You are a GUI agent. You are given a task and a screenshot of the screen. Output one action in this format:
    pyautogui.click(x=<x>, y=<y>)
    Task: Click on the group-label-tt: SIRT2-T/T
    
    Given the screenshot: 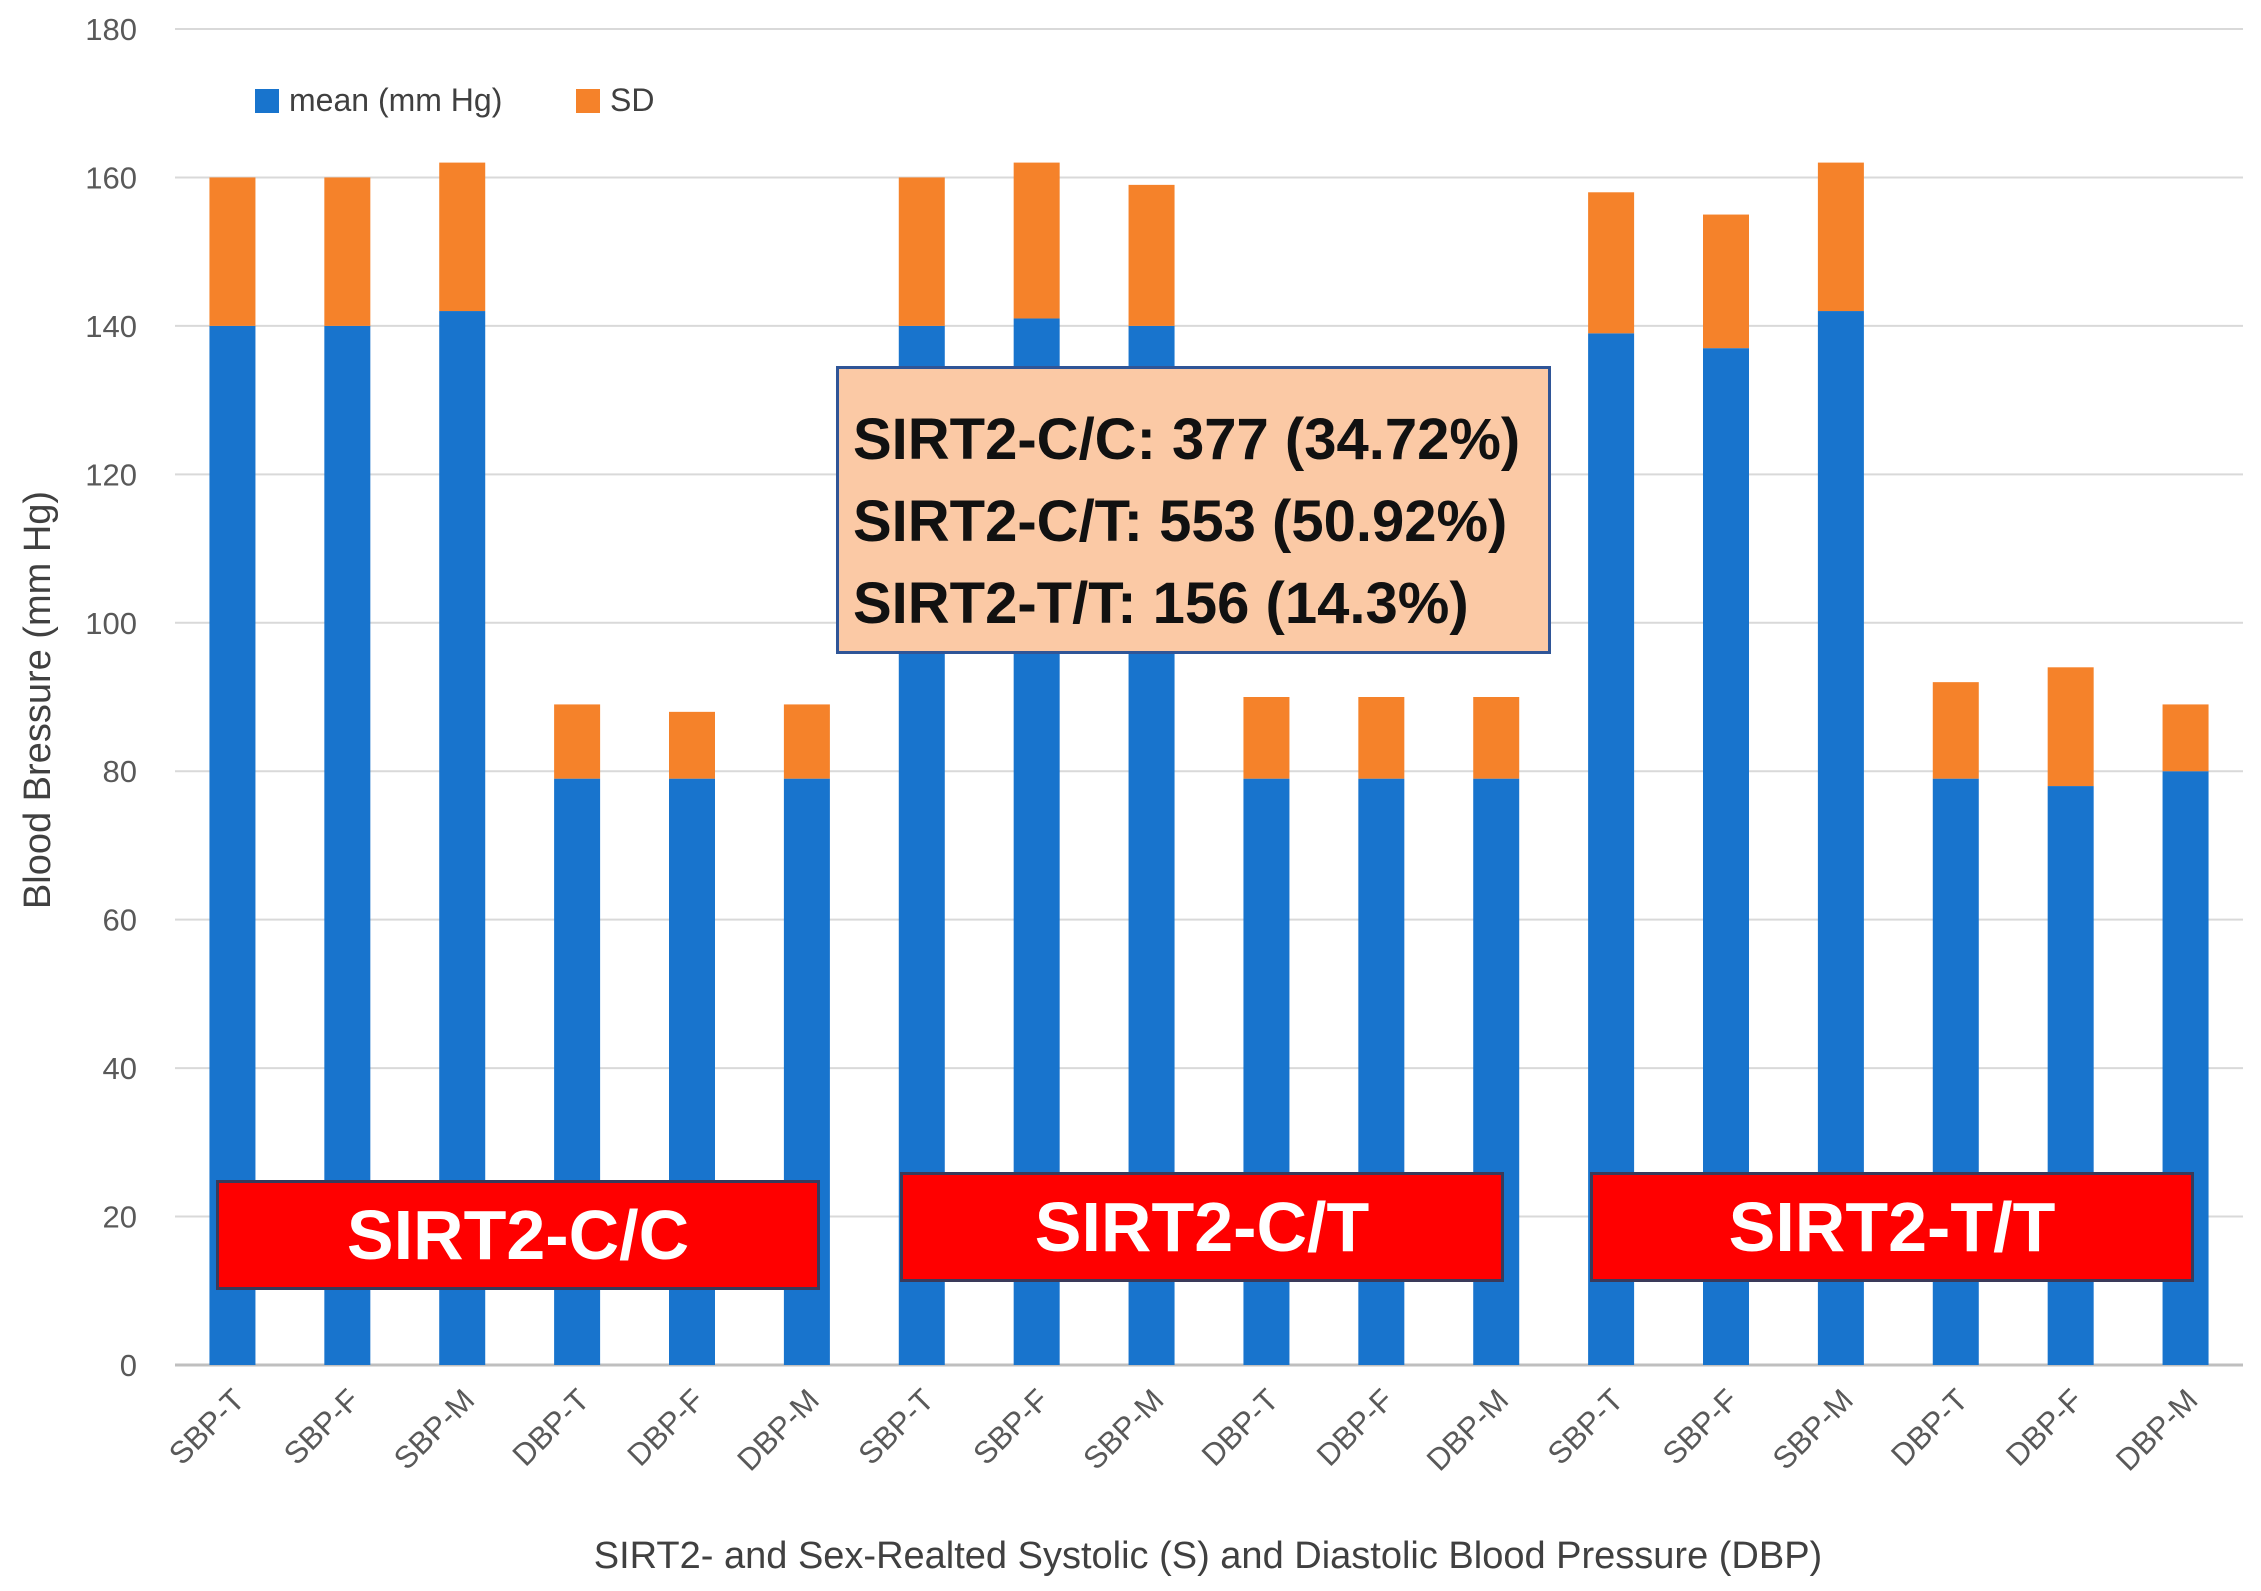 What is the action you would take?
    pyautogui.click(x=1892, y=1227)
    